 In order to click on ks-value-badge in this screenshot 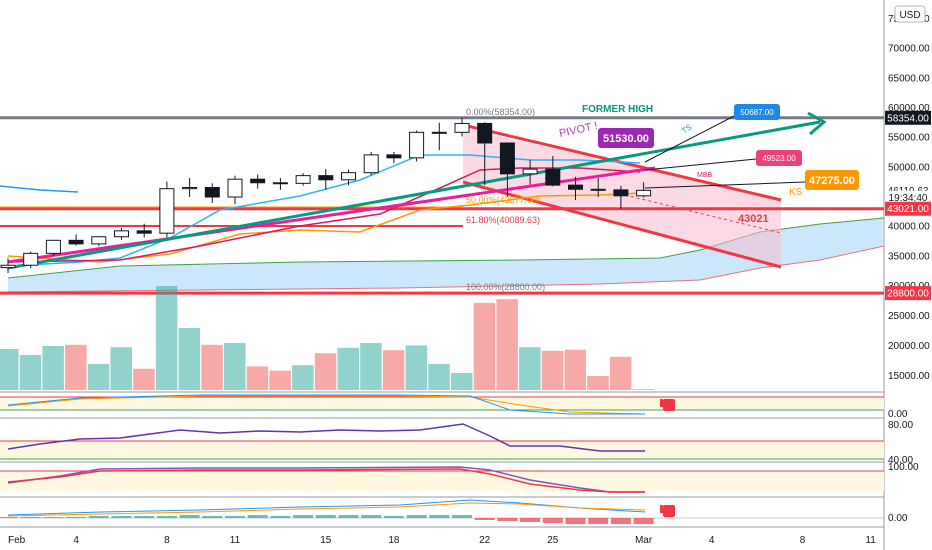, I will do `click(832, 180)`.